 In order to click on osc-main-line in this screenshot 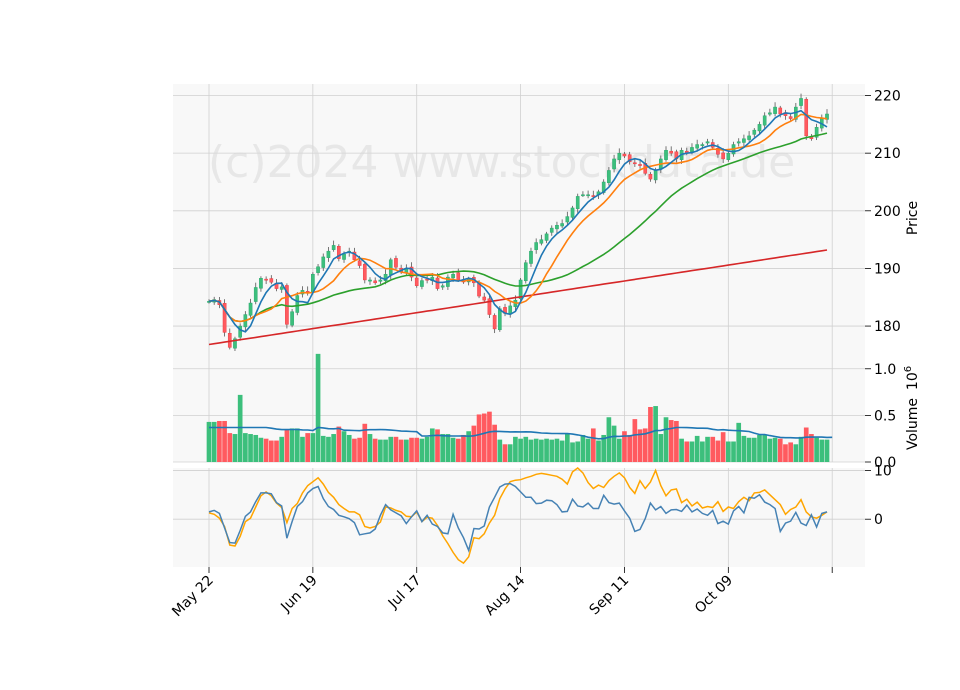, I will do `click(518, 517)`.